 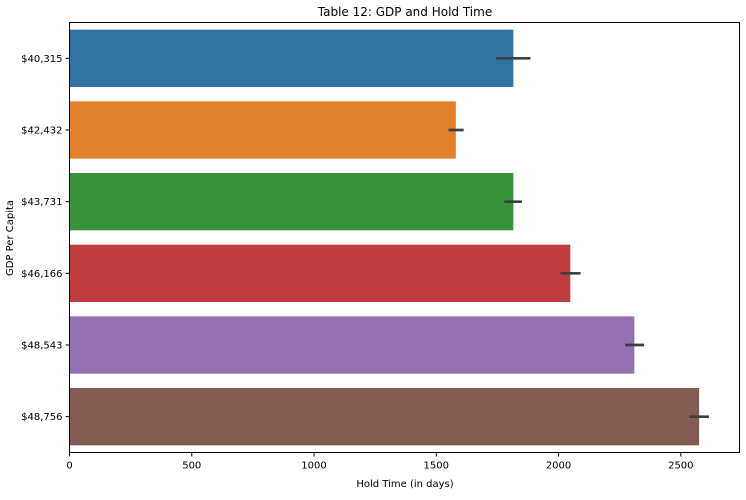 What do you see at coordinates (41, 417) in the screenshot?
I see `y-tick-label: $48,756` at bounding box center [41, 417].